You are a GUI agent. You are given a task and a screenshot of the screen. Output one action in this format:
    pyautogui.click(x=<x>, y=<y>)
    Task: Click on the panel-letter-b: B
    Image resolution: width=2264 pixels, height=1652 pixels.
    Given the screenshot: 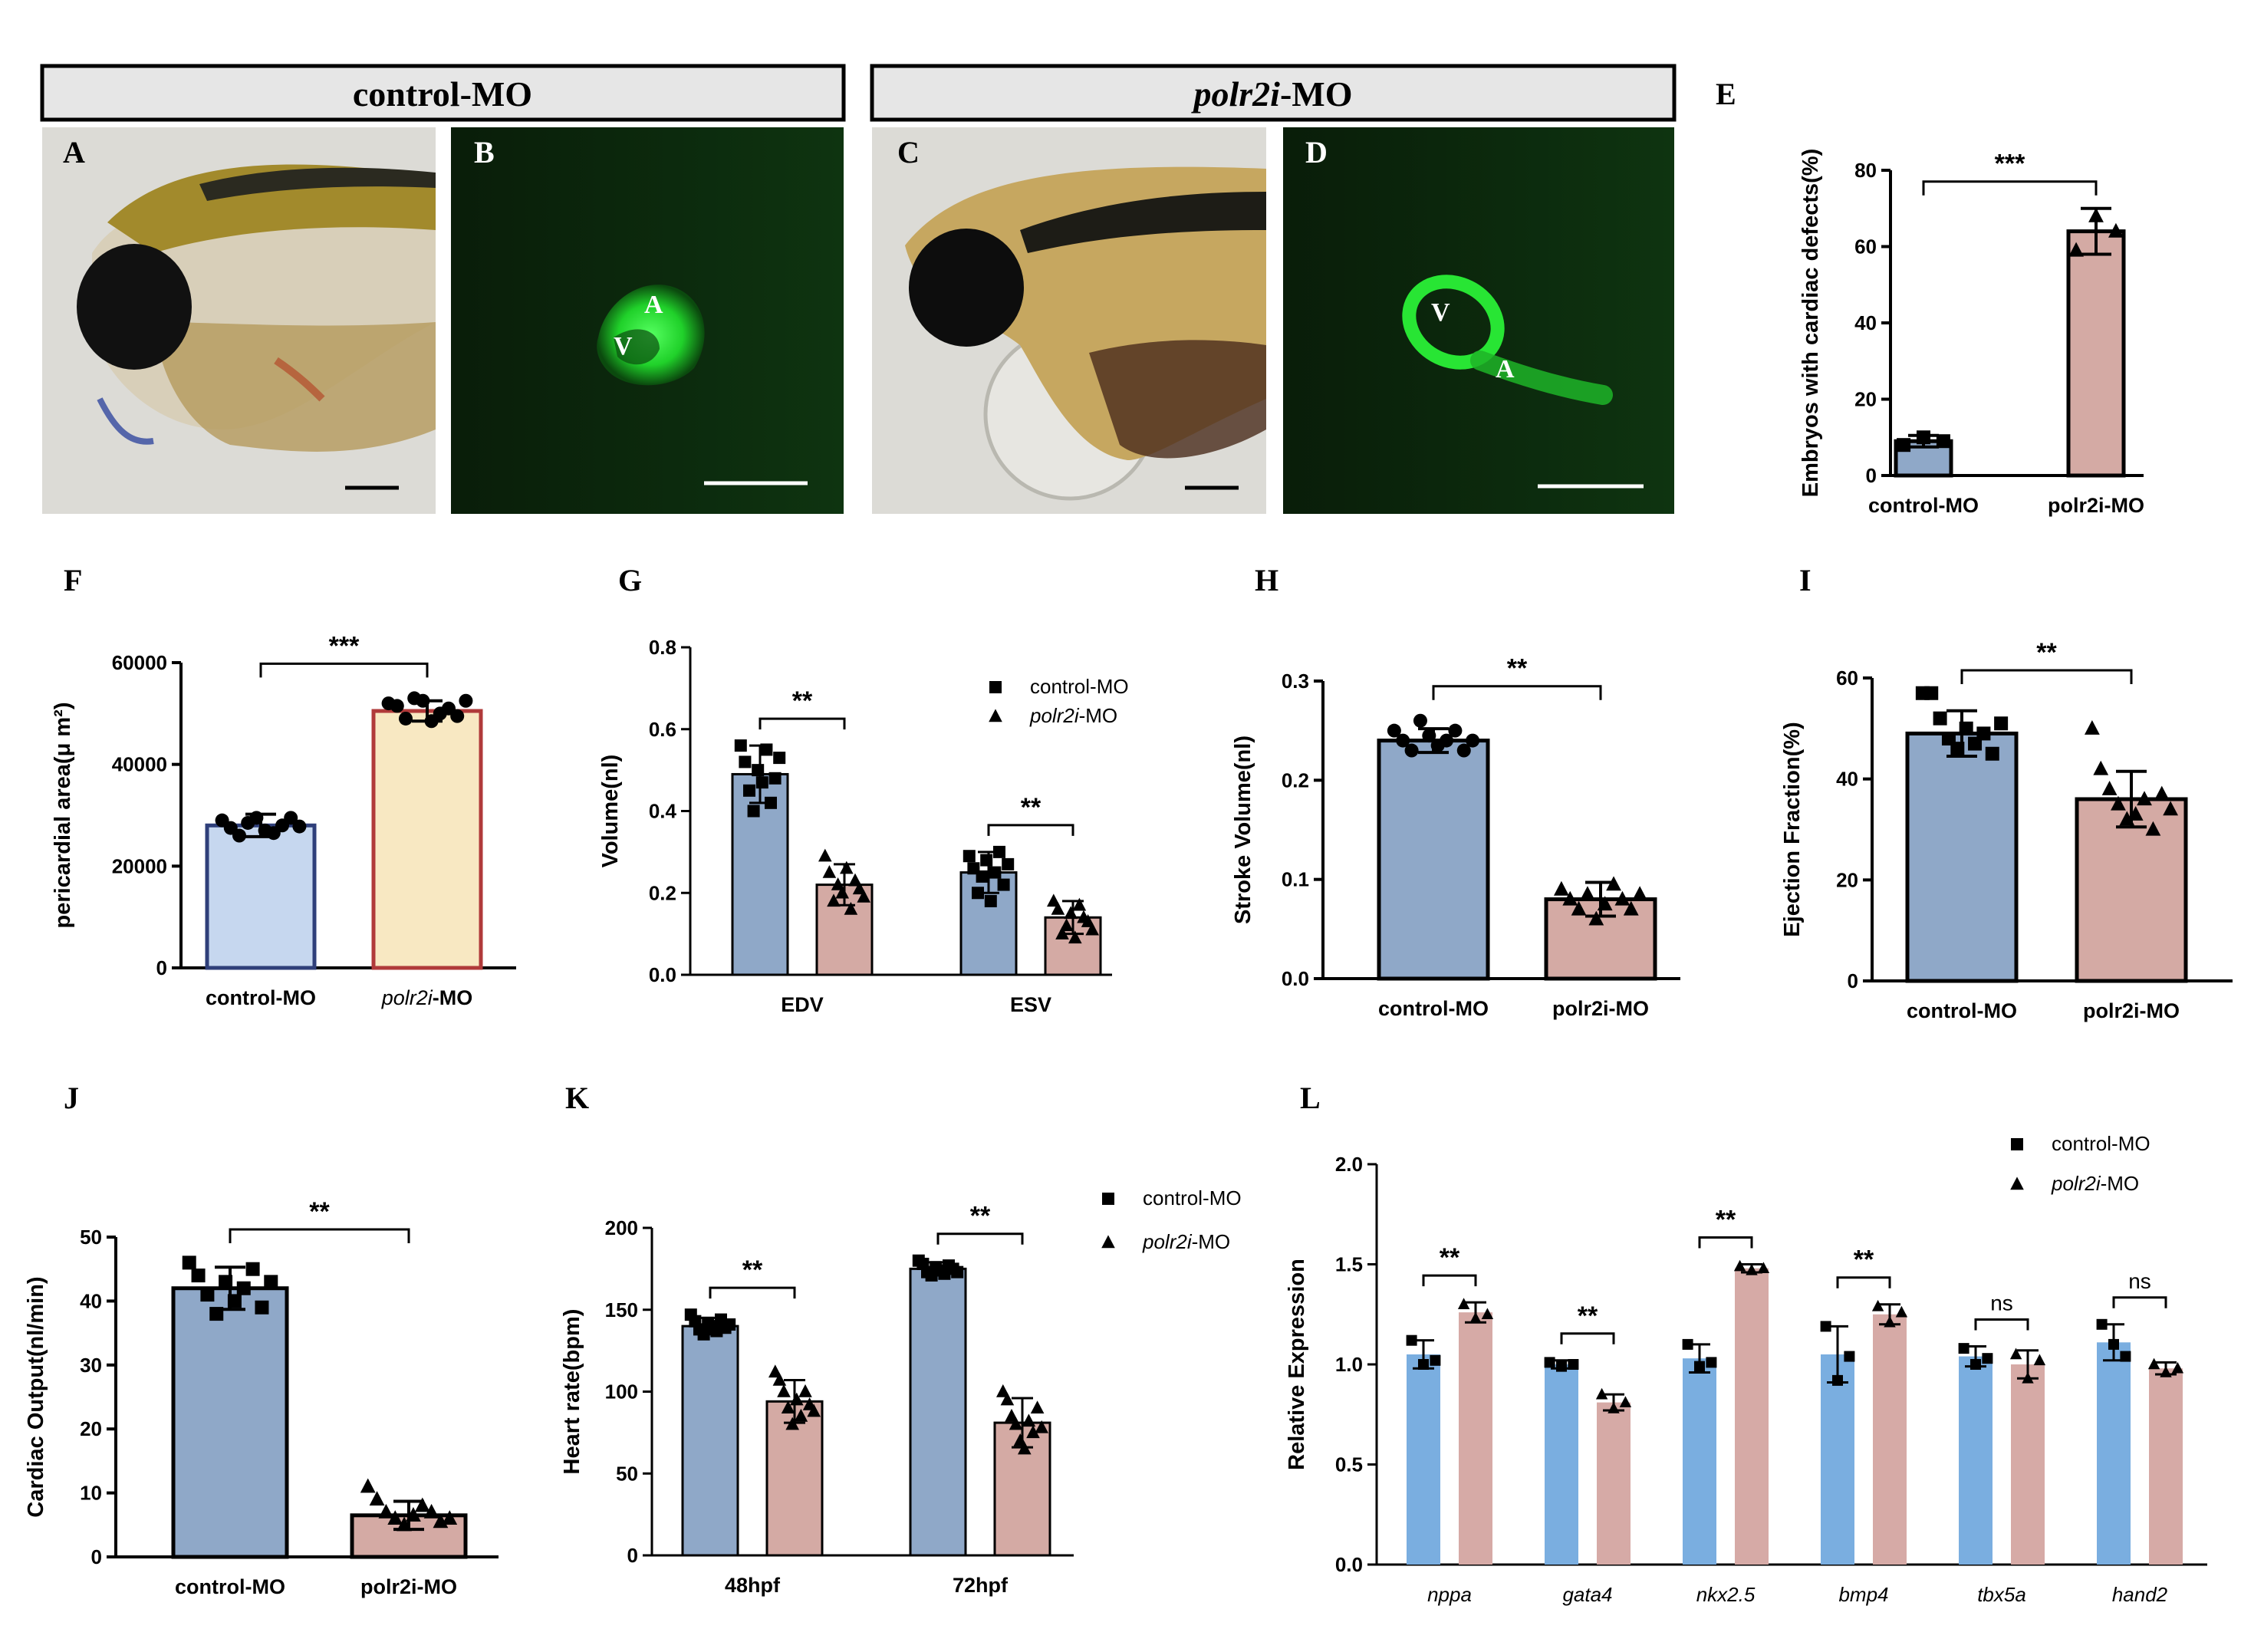 What is the action you would take?
    pyautogui.click(x=484, y=152)
    